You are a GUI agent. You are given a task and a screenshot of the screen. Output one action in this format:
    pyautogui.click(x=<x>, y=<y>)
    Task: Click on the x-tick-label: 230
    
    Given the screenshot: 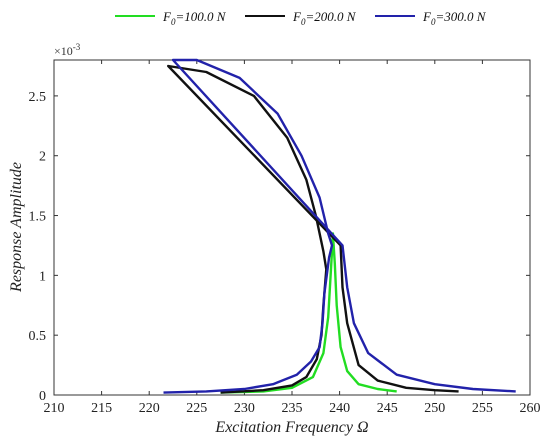 What is the action you would take?
    pyautogui.click(x=244, y=408)
    